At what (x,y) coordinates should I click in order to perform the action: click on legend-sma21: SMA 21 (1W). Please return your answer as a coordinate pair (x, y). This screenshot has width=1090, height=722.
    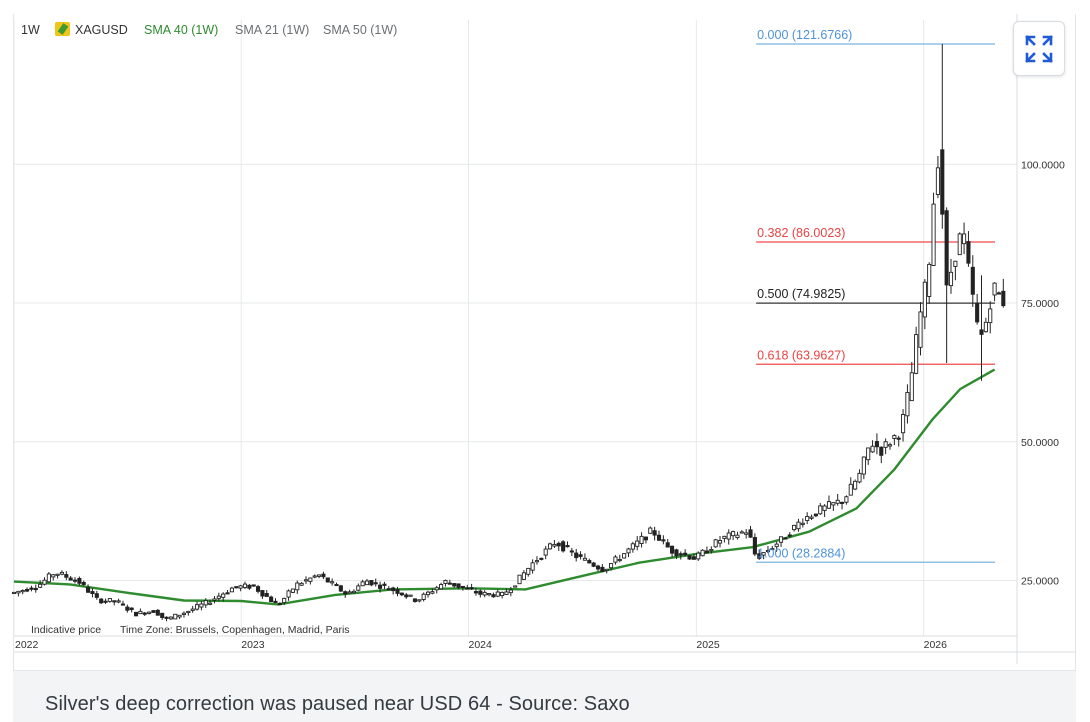
    Looking at the image, I should click on (272, 30).